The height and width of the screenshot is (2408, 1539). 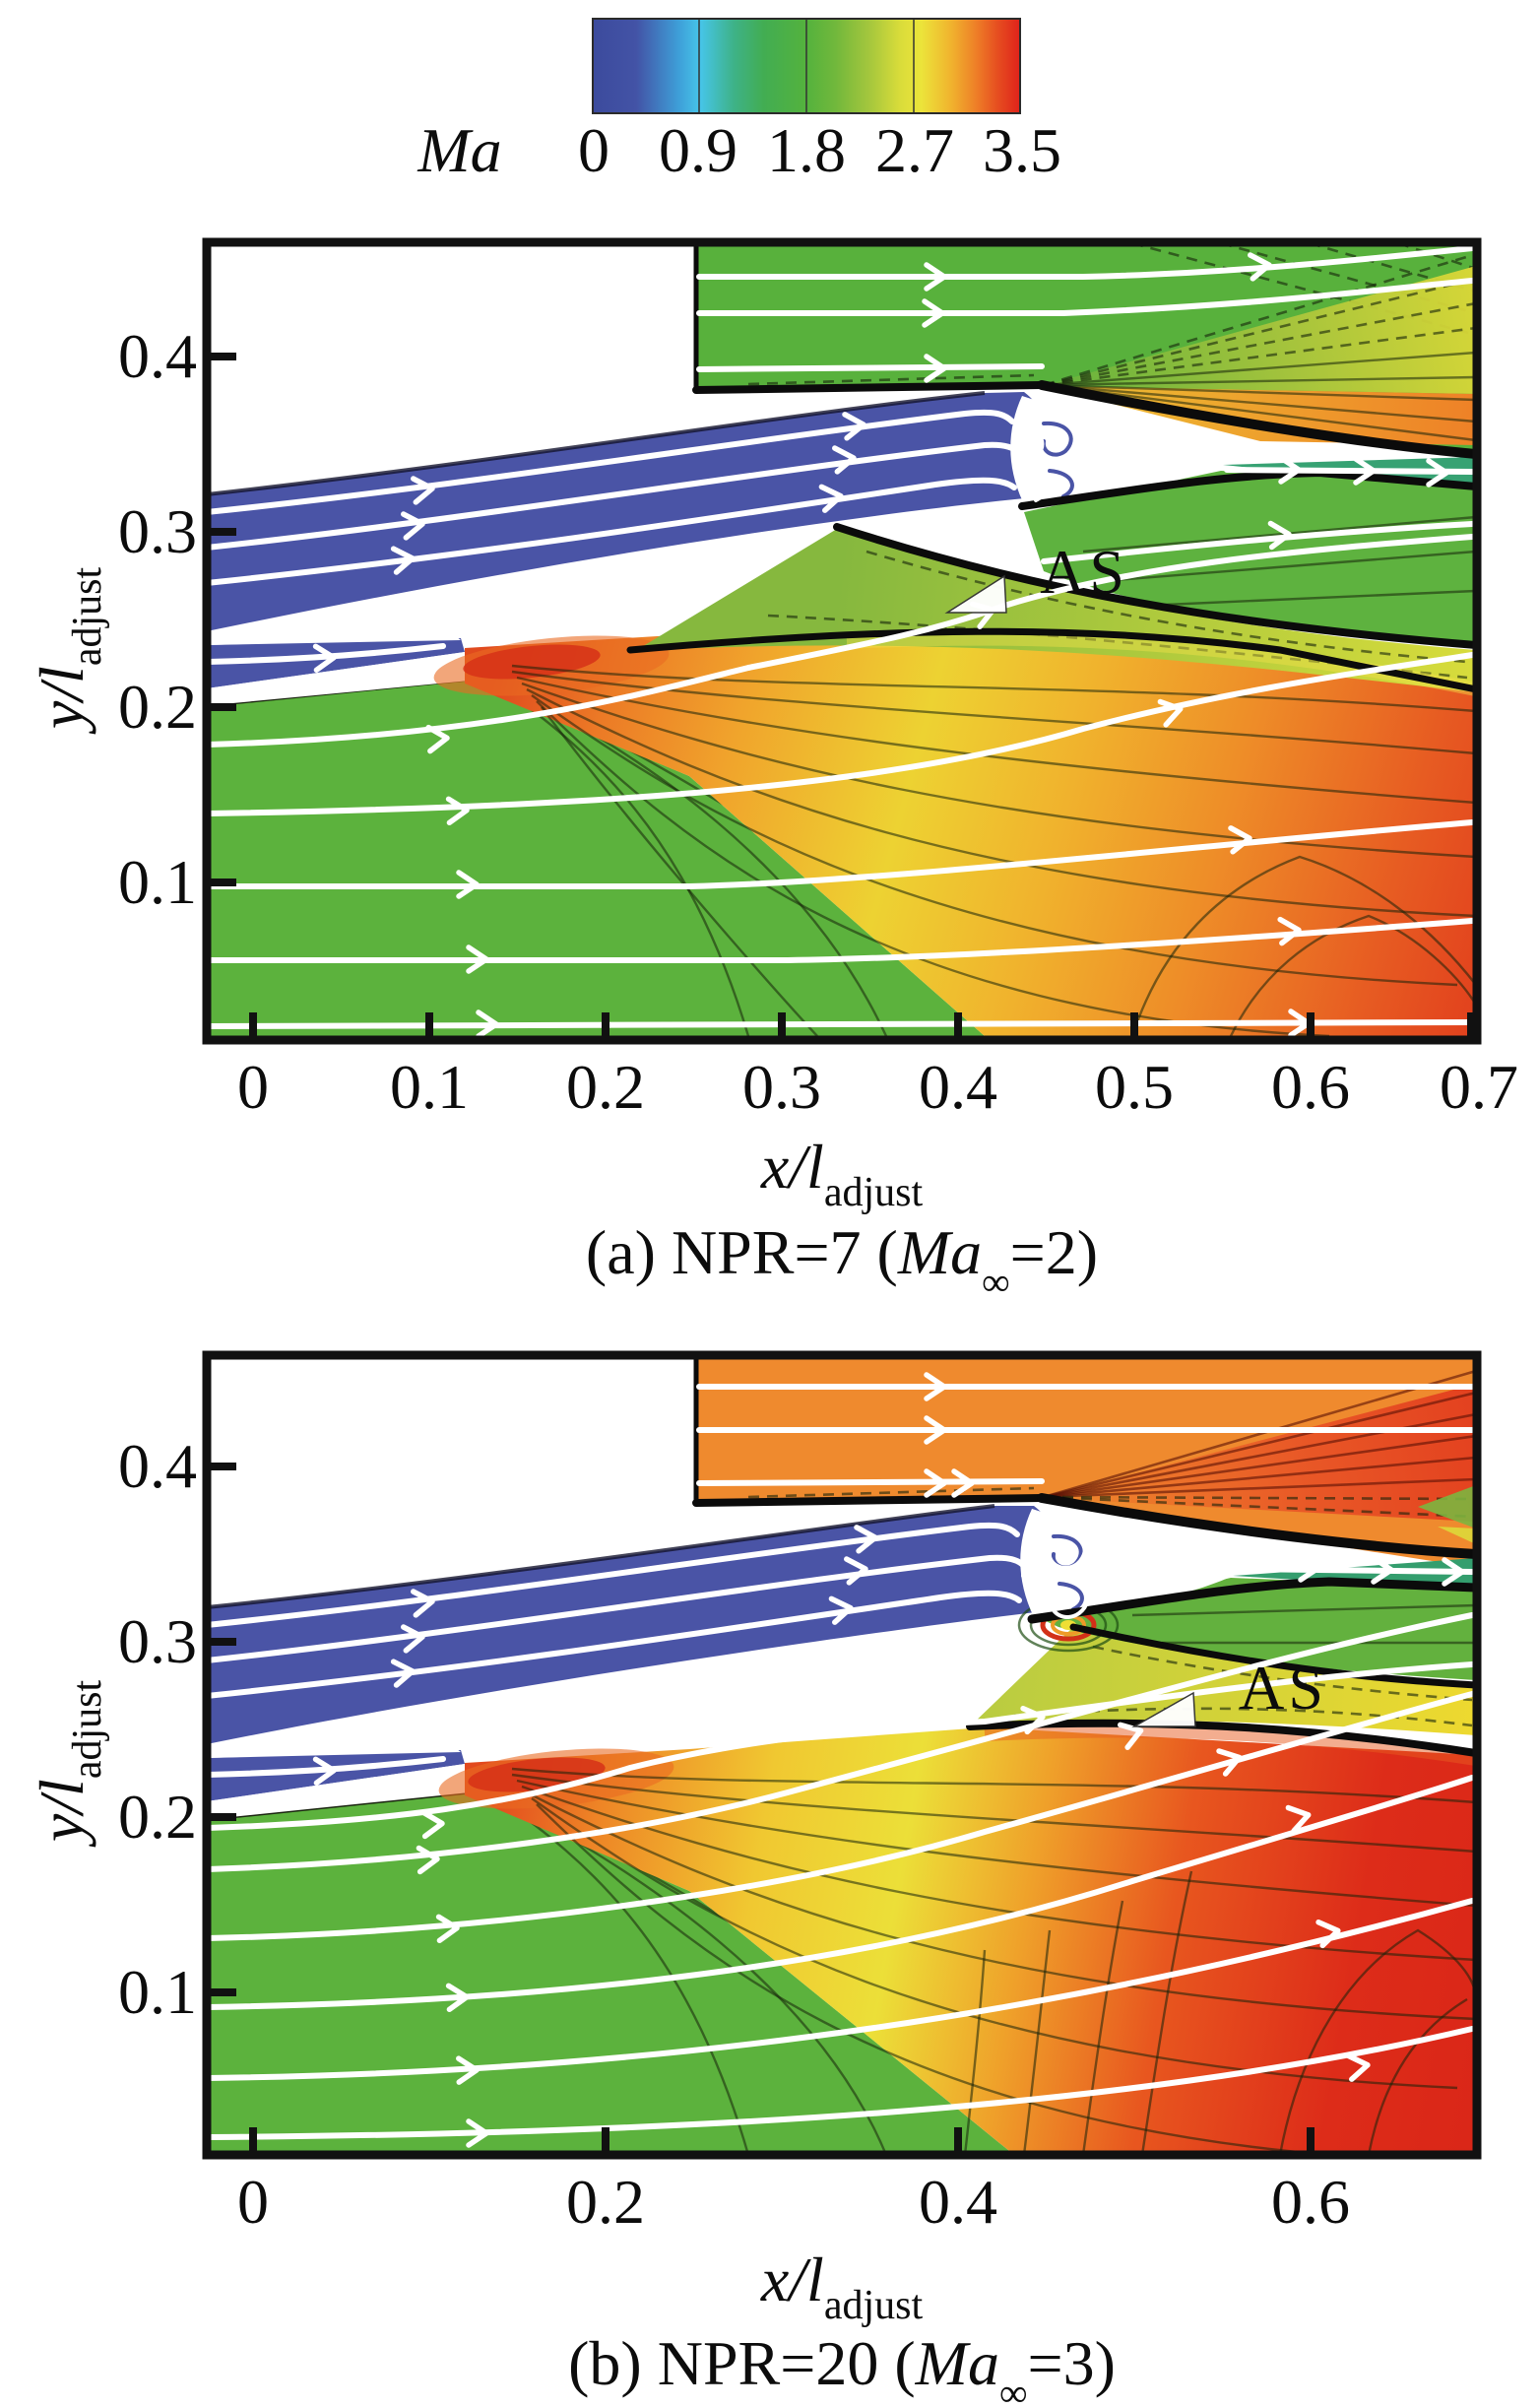 What do you see at coordinates (975, 594) in the screenshot?
I see `panel-a-as-triangle-marker` at bounding box center [975, 594].